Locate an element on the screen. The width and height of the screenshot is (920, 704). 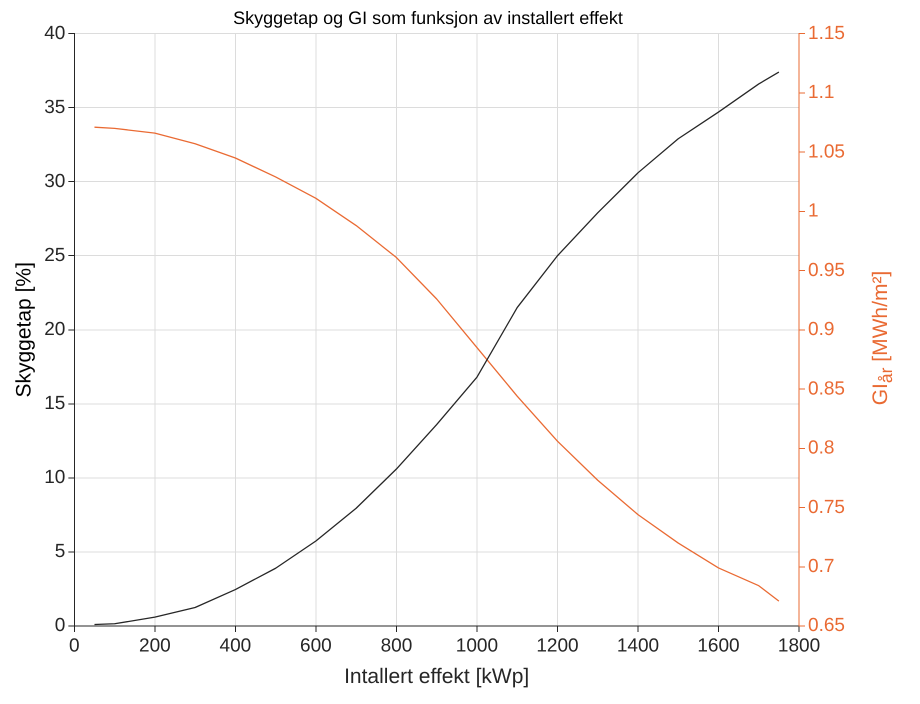
y-tick-label: 5 is located at coordinates (60, 551).